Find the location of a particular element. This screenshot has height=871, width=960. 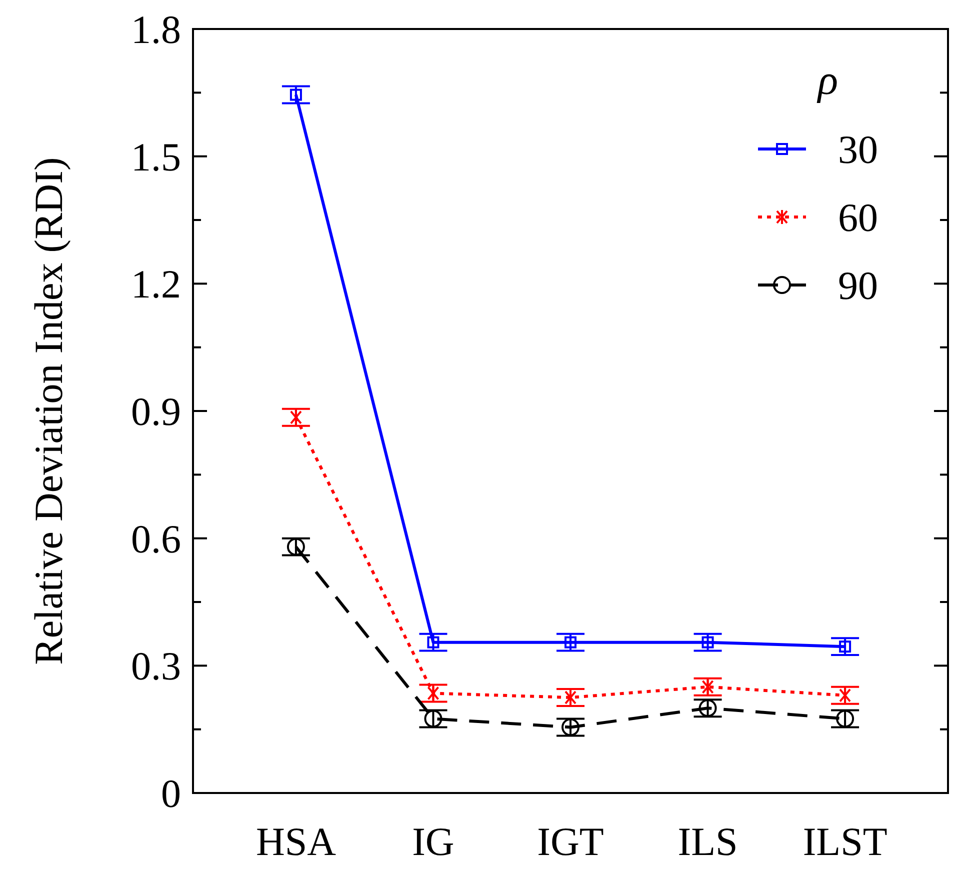

y-tick-label: 1.8 is located at coordinates (156, 29).